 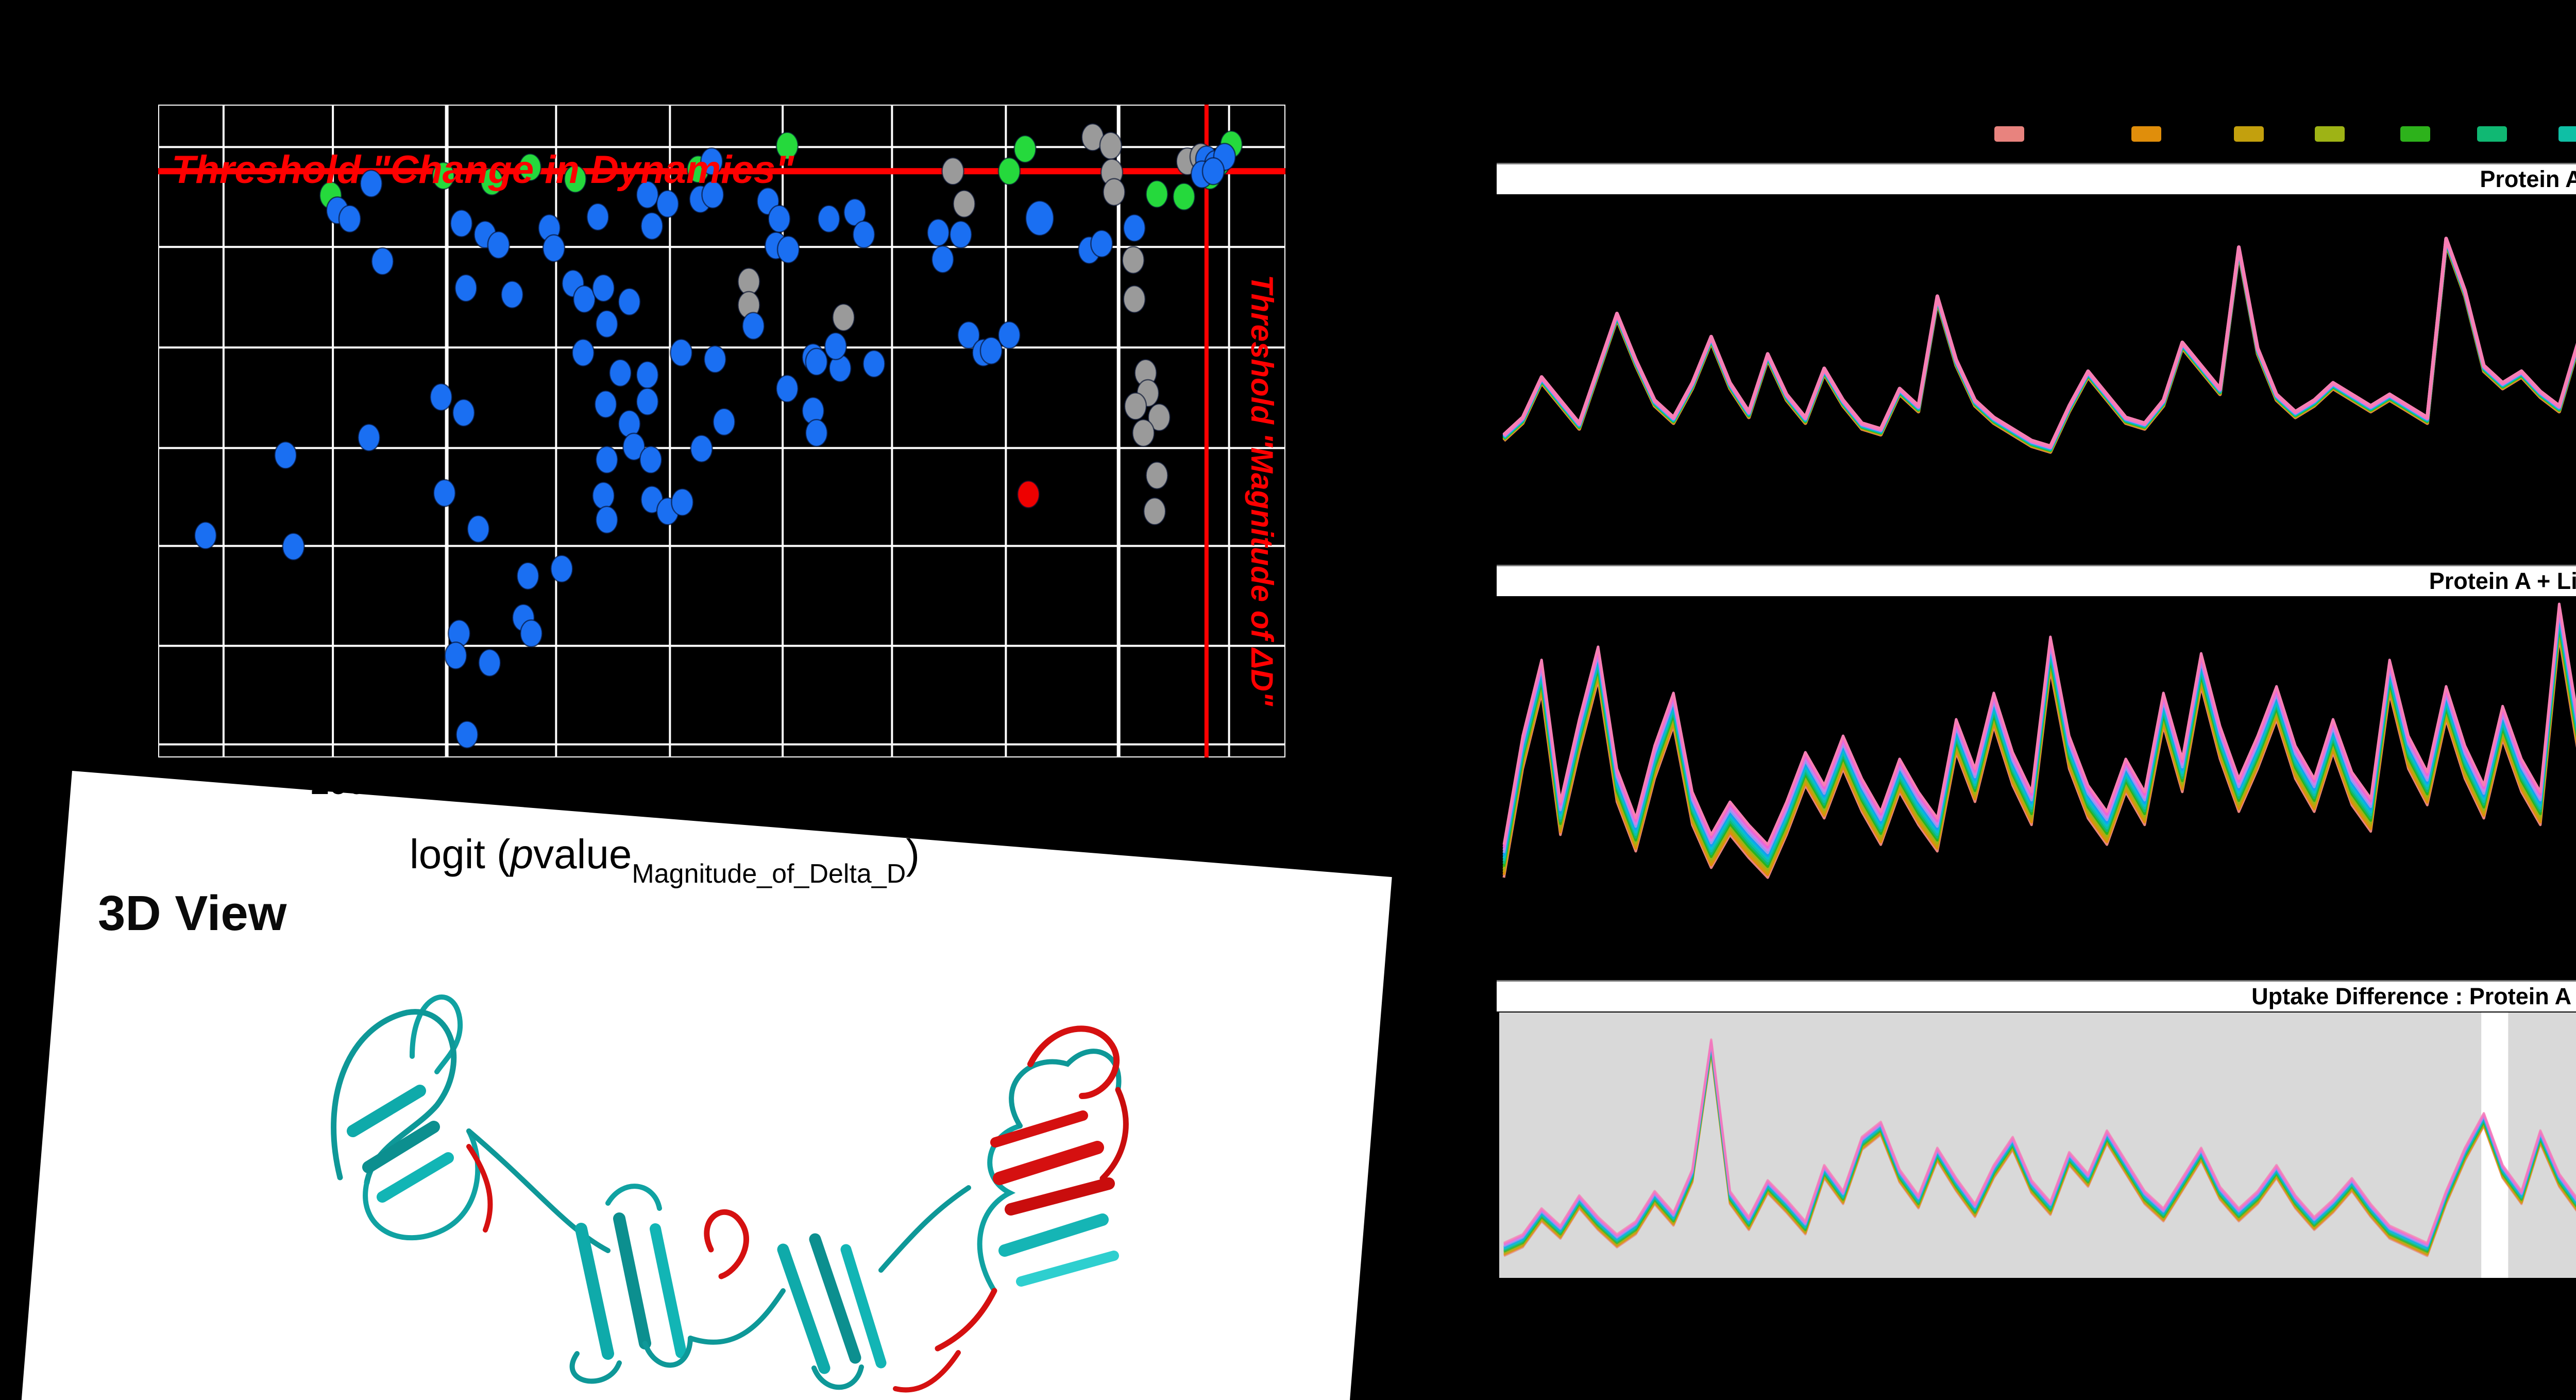 I want to click on protein-ribbon-structure, so click(x=698, y=1180).